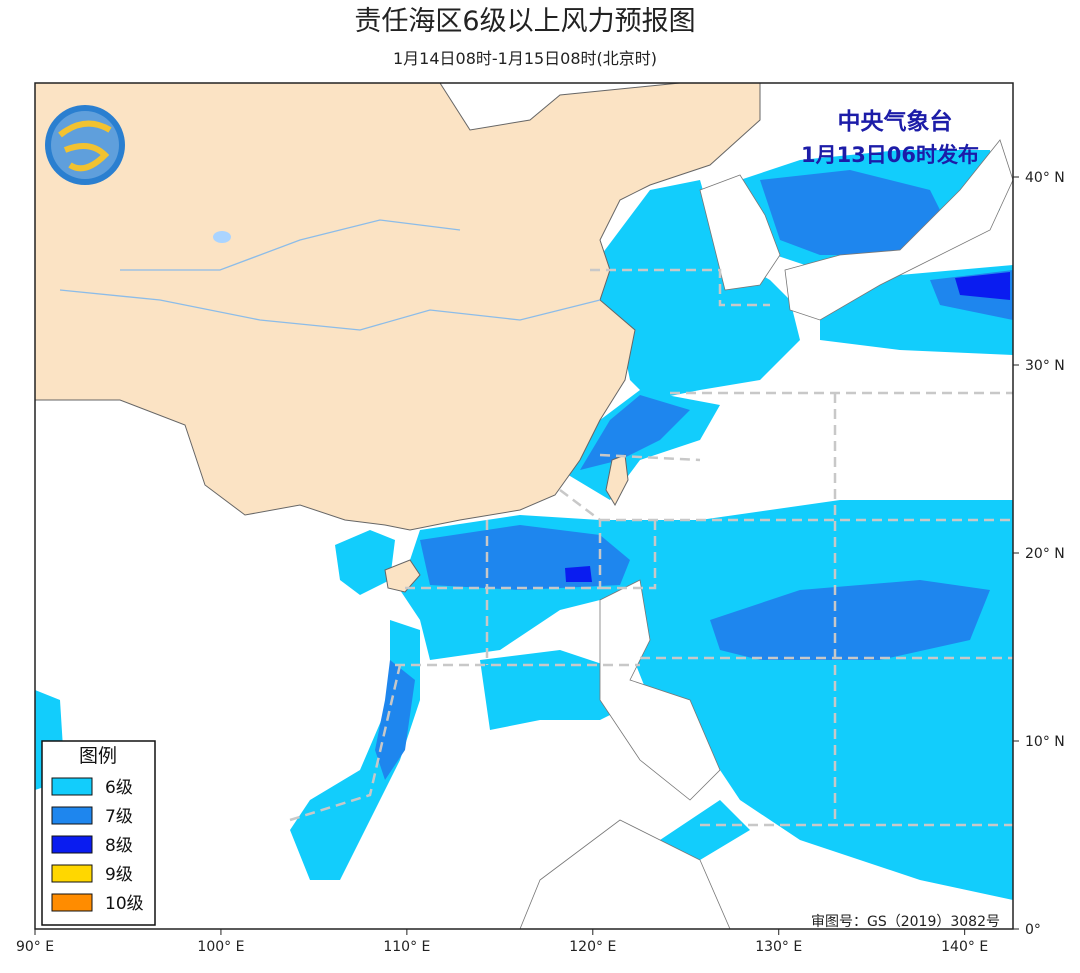  Describe the element at coordinates (778, 947) in the screenshot. I see `x-tick-label: 130° E` at that location.